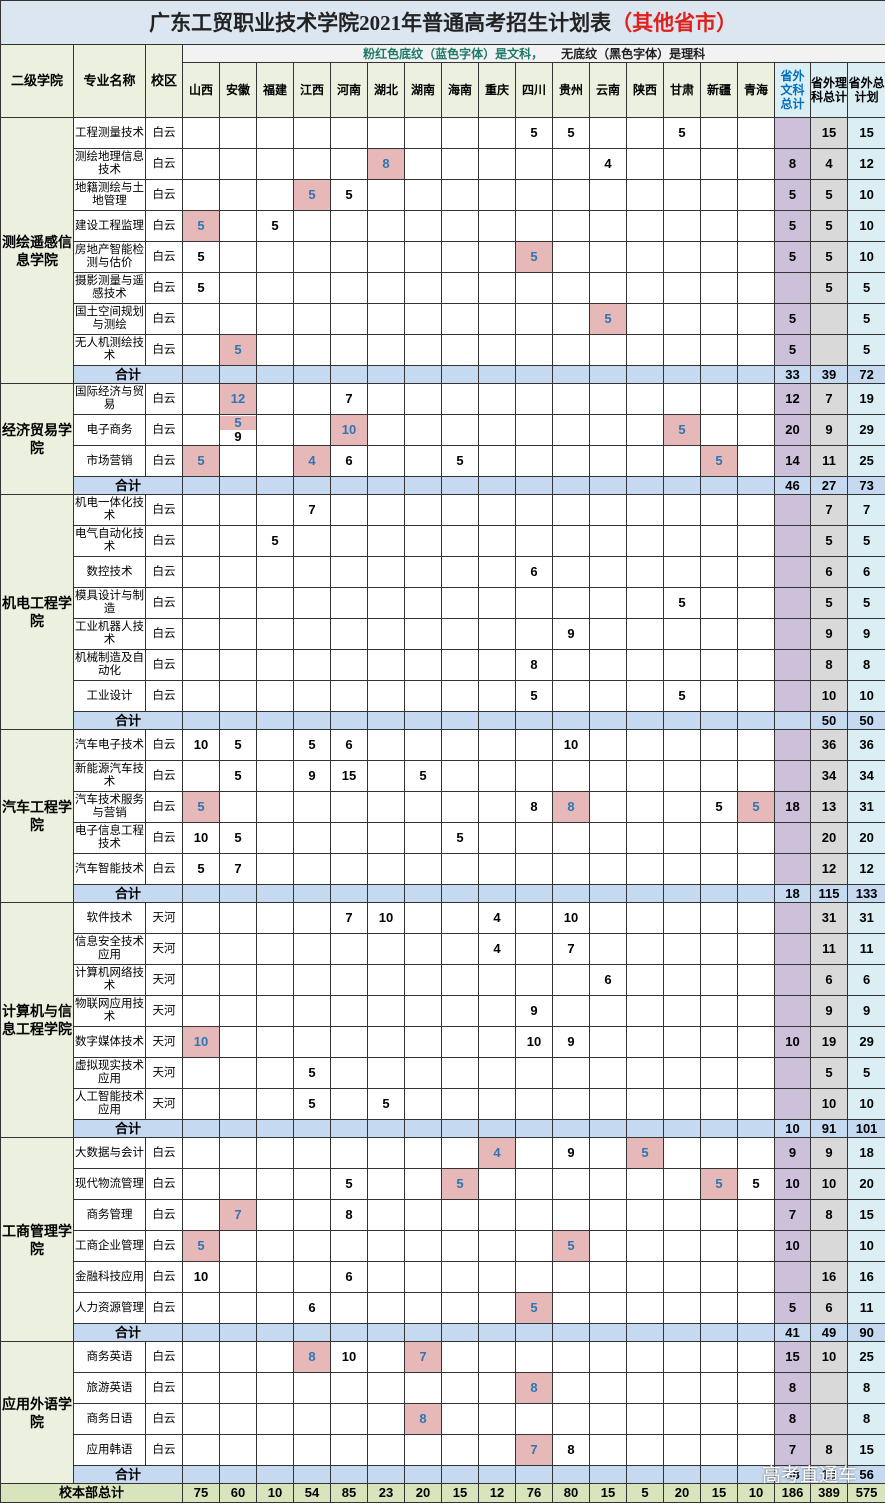 The width and height of the screenshot is (885, 1509). Describe the element at coordinates (423, 1493) in the screenshot. I see `grand-value: 20` at that location.